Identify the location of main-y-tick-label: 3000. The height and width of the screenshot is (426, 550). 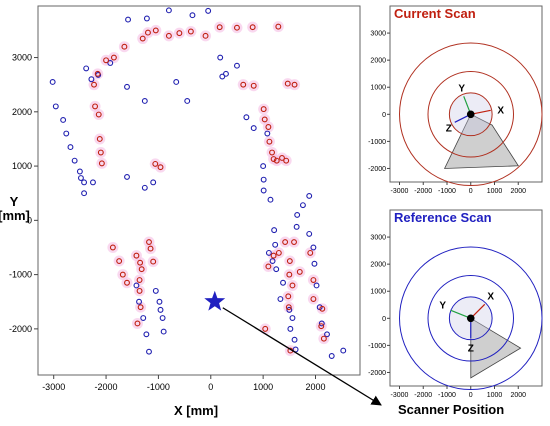
(22, 58).